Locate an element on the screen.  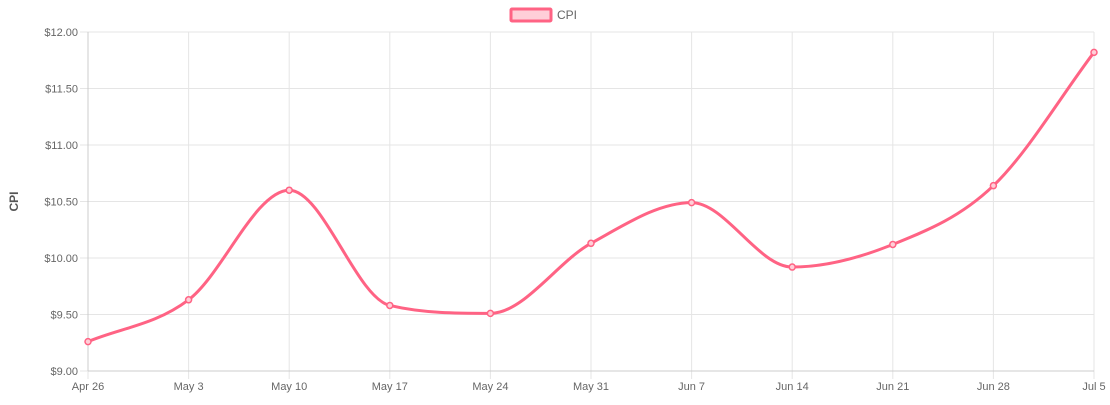
y-tick-label: $12.00 is located at coordinates (61, 33).